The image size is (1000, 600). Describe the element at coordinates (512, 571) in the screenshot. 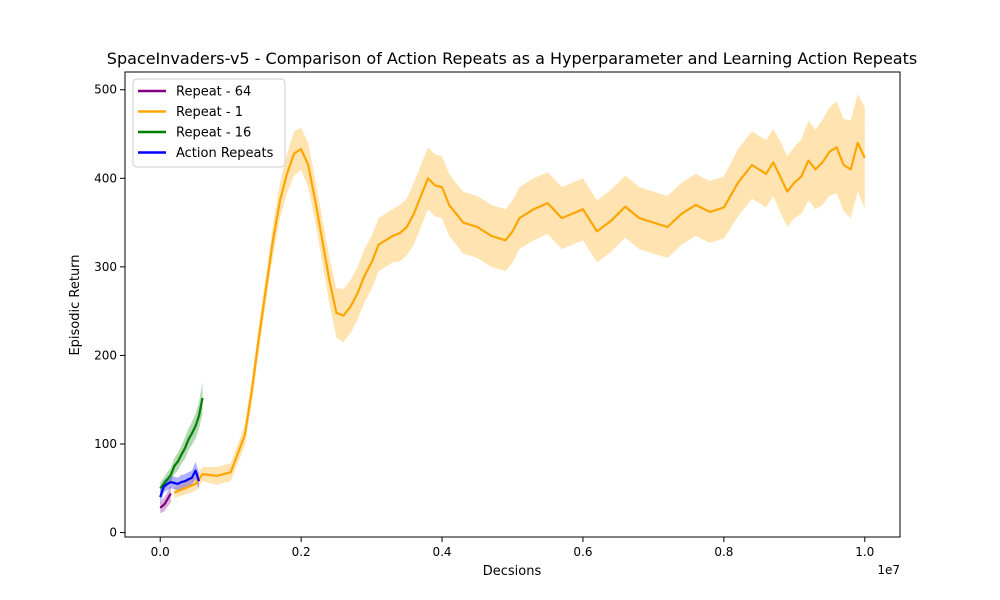

I see `x-axis-label: Decsions` at that location.